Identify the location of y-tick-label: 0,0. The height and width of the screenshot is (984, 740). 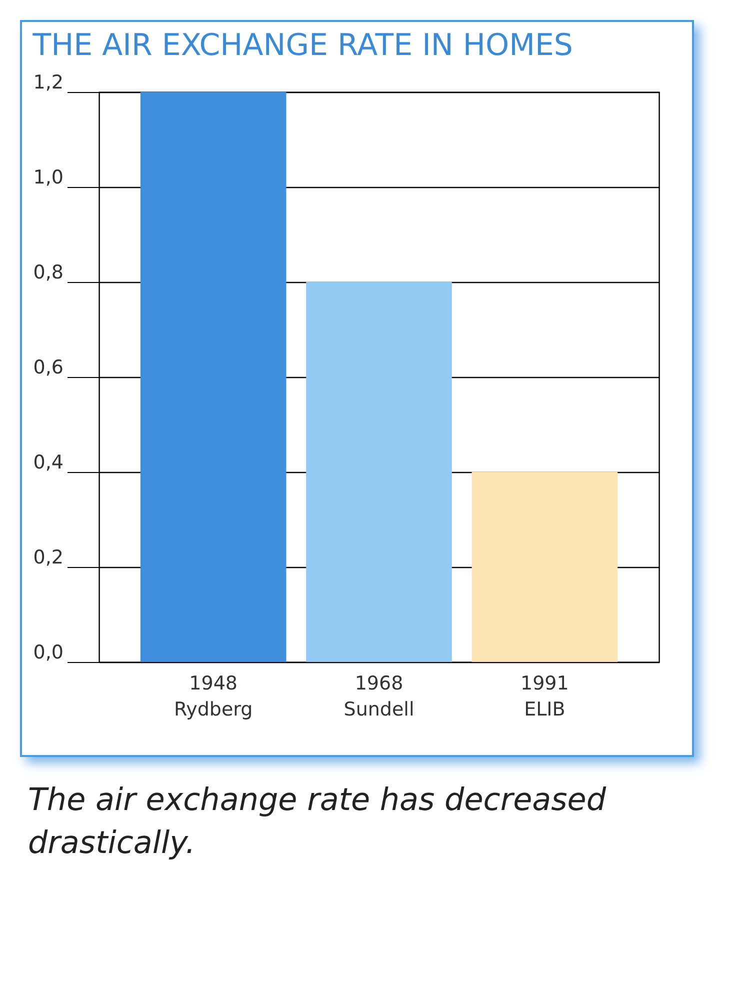
(48, 653).